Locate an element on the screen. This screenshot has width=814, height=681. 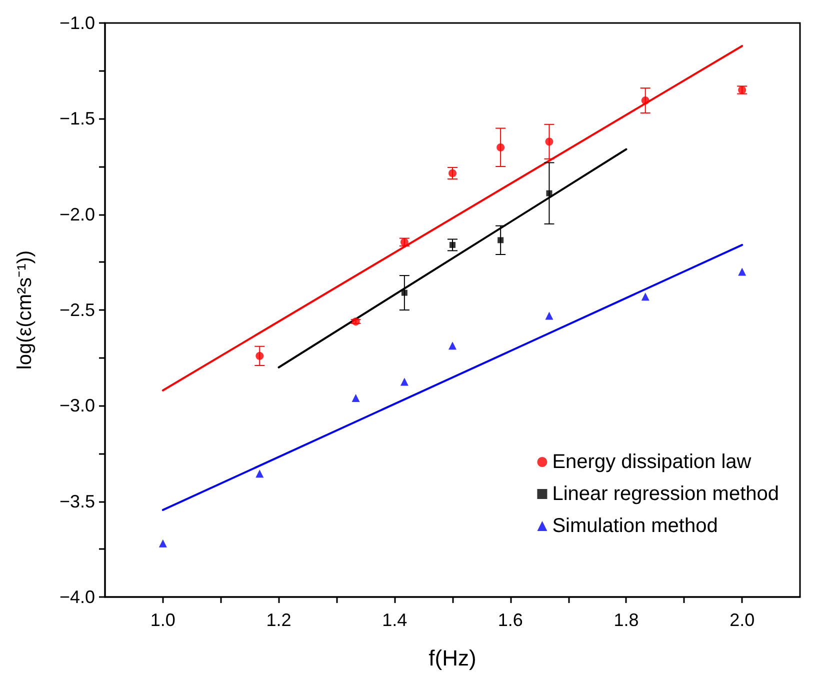
legend-label: Energy dissipation law is located at coordinates (652, 462).